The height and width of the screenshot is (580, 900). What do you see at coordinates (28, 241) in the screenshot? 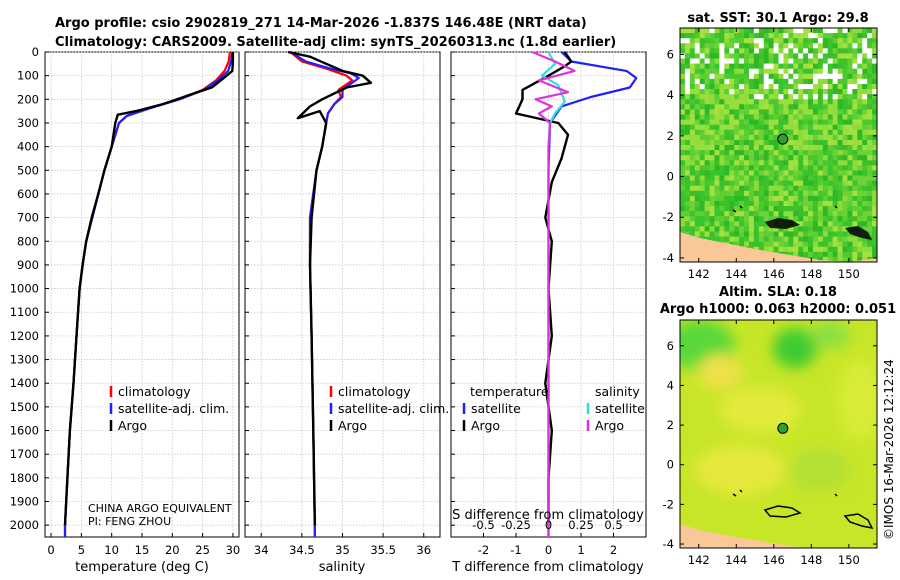
I see `y-tick-label: 800` at bounding box center [28, 241].